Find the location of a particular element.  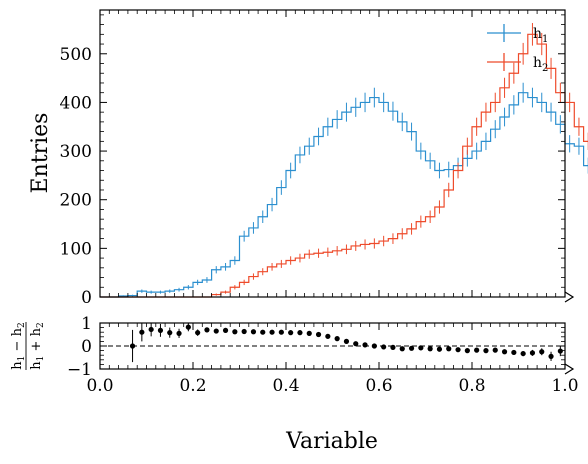

ratio-x-ticks: 0.0 0.2 0.4 0.6 0.8 1.0 is located at coordinates (332, 359).